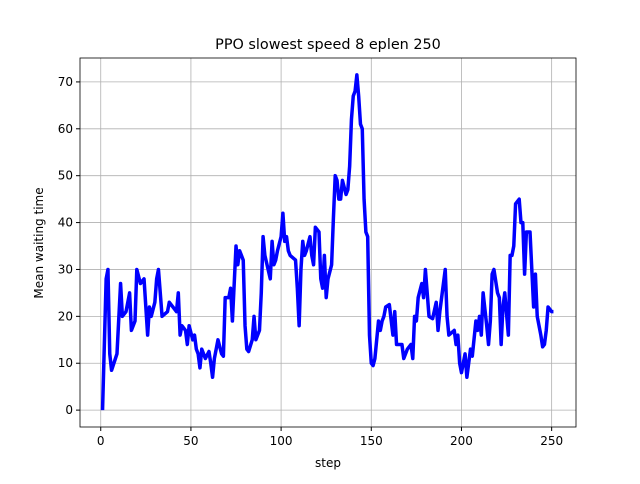 The image size is (640, 484). What do you see at coordinates (371, 441) in the screenshot?
I see `x-tick-label: 150` at bounding box center [371, 441].